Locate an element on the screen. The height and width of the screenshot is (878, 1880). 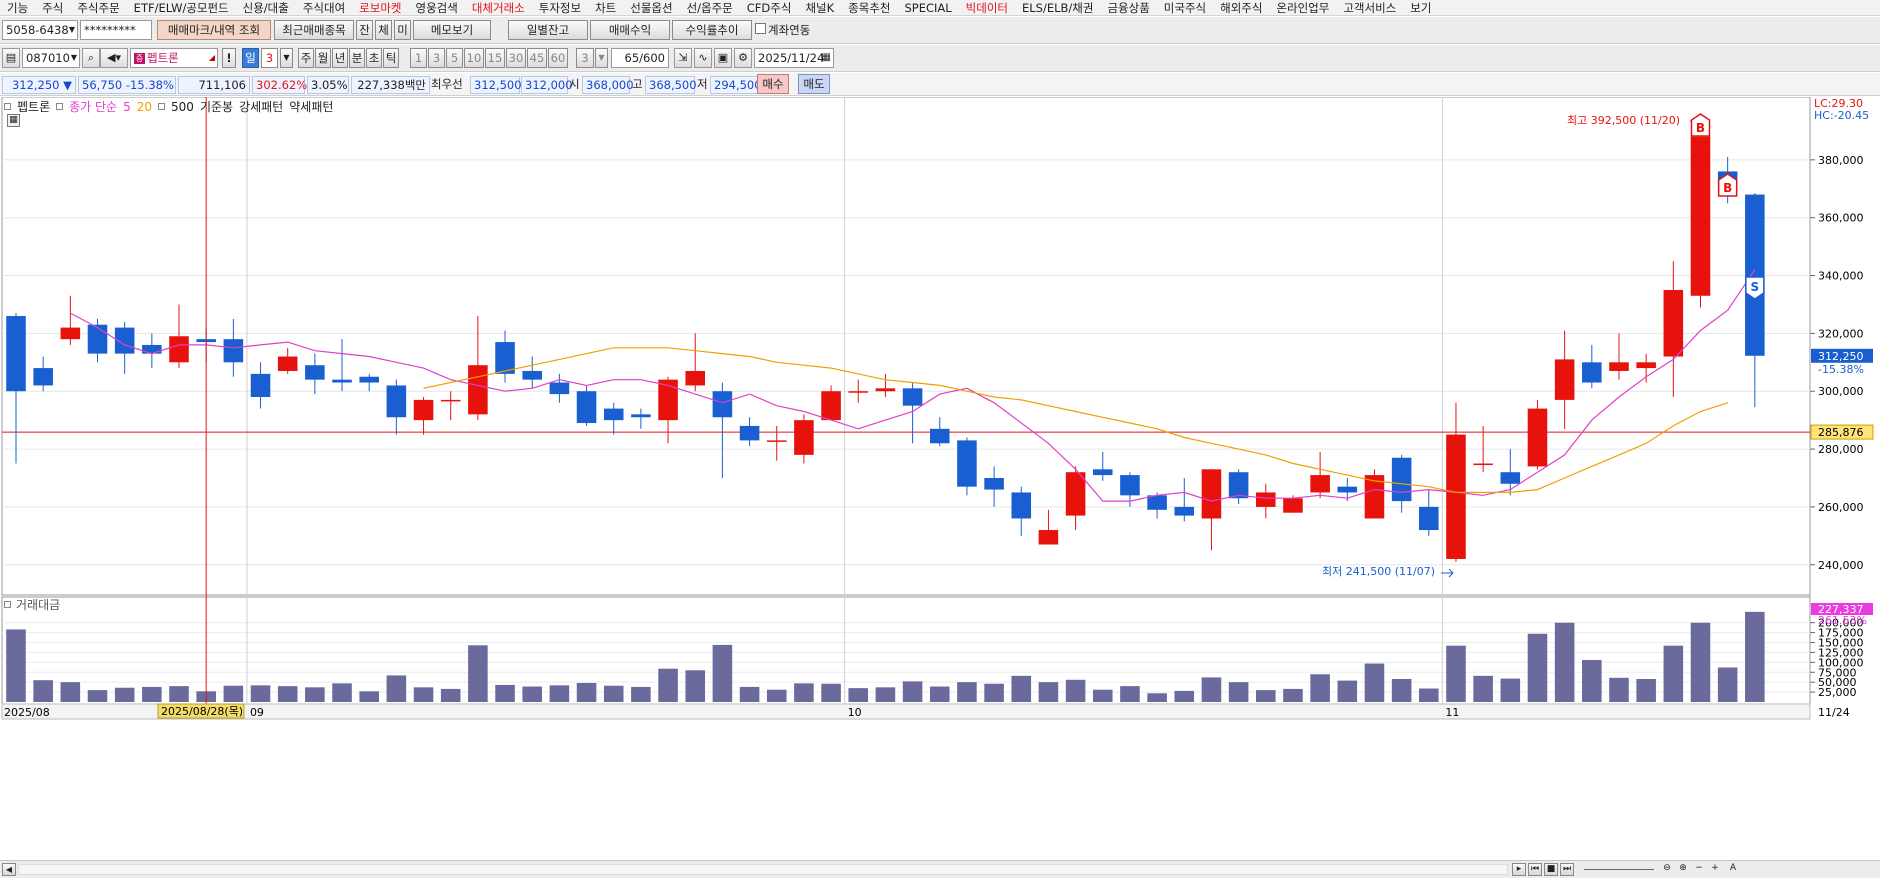
daily-balance-button: 일별잔고 is located at coordinates (548, 30).